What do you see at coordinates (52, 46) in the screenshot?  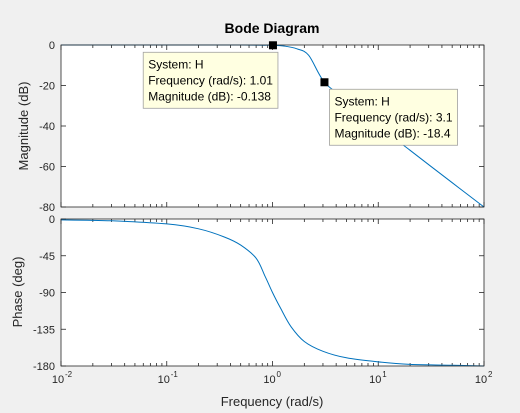 I see `magnitude-y-tick-label: 0` at bounding box center [52, 46].